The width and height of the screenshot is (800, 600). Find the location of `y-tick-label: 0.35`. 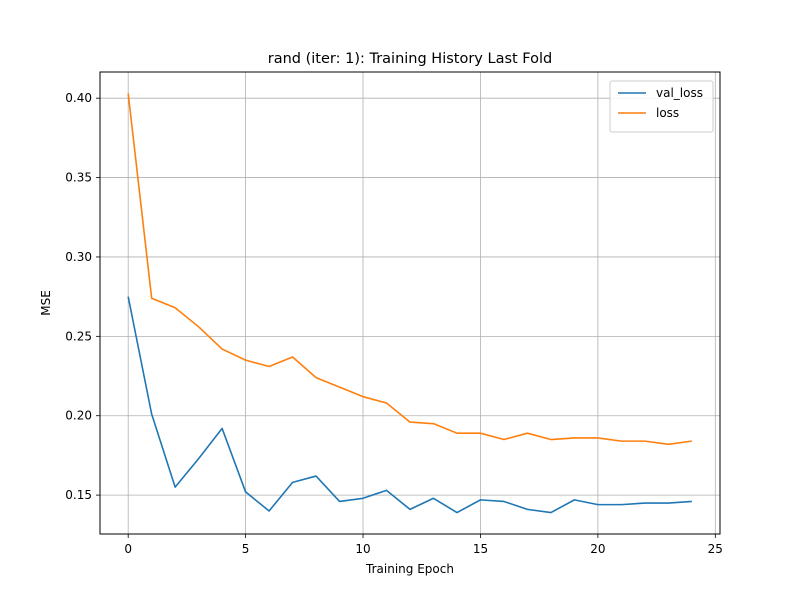

y-tick-label: 0.35 is located at coordinates (78, 178).